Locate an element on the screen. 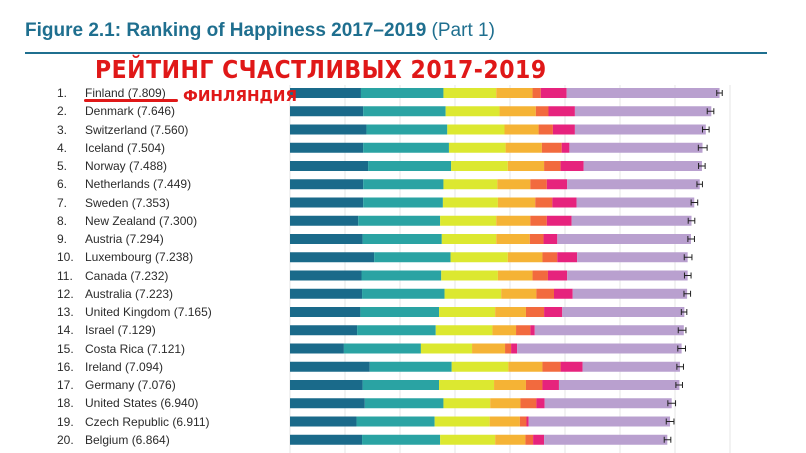 This screenshot has width=806, height=453. rank-number: 1. is located at coordinates (62, 93).